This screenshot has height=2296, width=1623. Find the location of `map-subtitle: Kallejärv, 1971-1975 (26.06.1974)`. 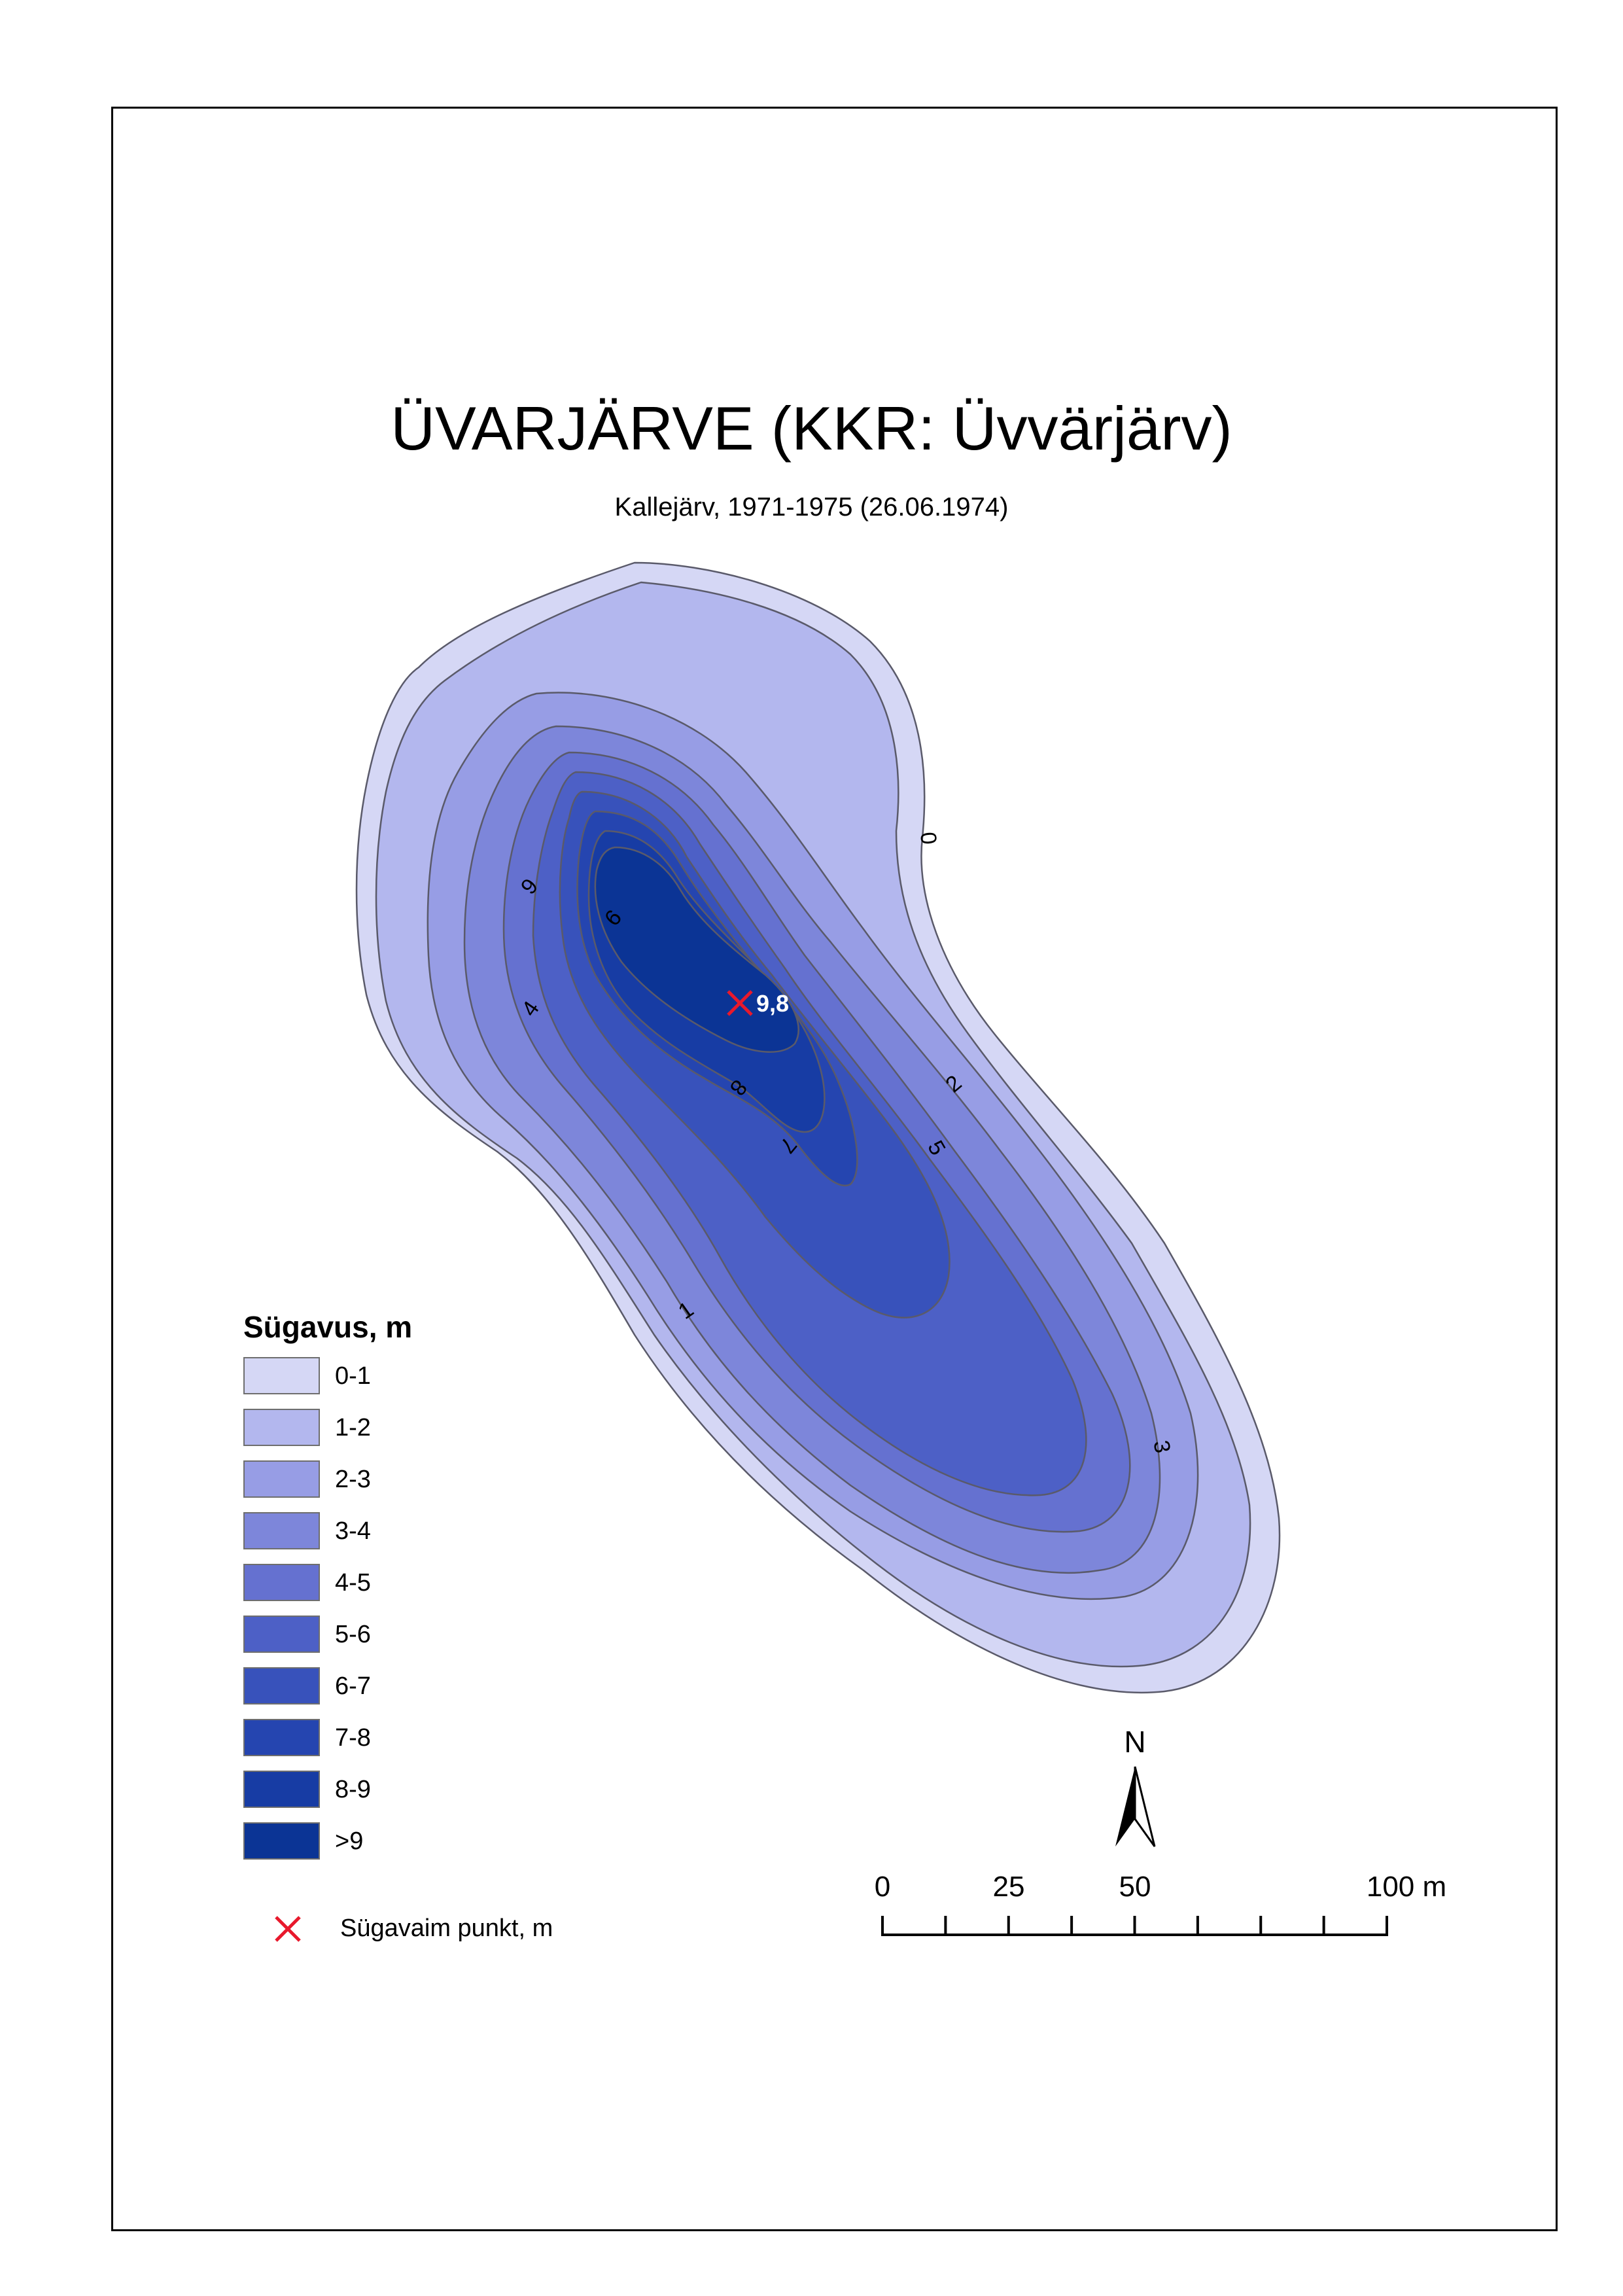

map-subtitle: Kallejärv, 1971-1975 (26.06.1974) is located at coordinates (812, 507).